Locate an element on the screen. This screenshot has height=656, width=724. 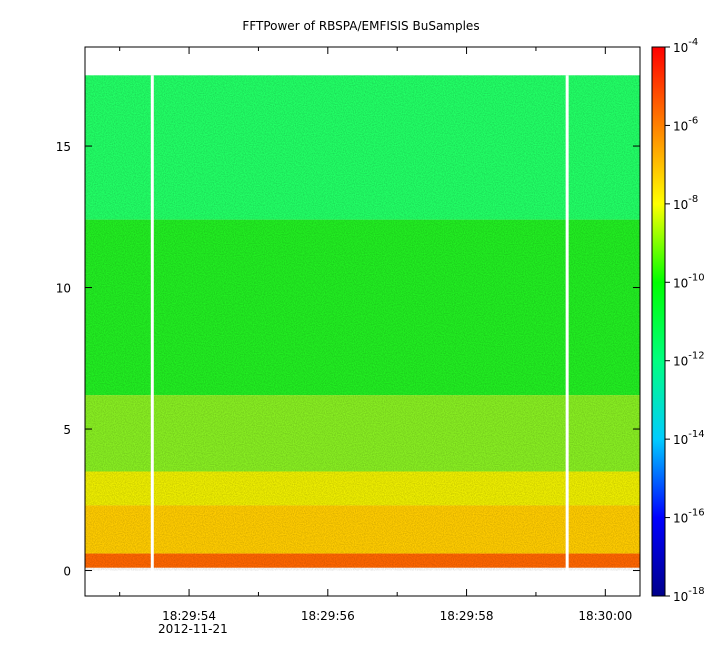
x-date-label: 2012-11-21 is located at coordinates (193, 629).